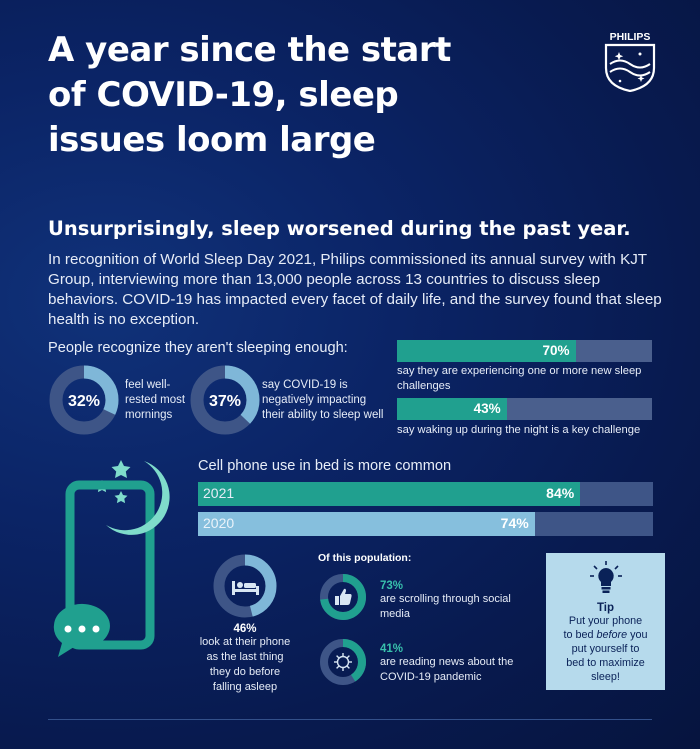 The height and width of the screenshot is (749, 700). I want to click on stat-pct-covid-news: 41%, so click(392, 649).